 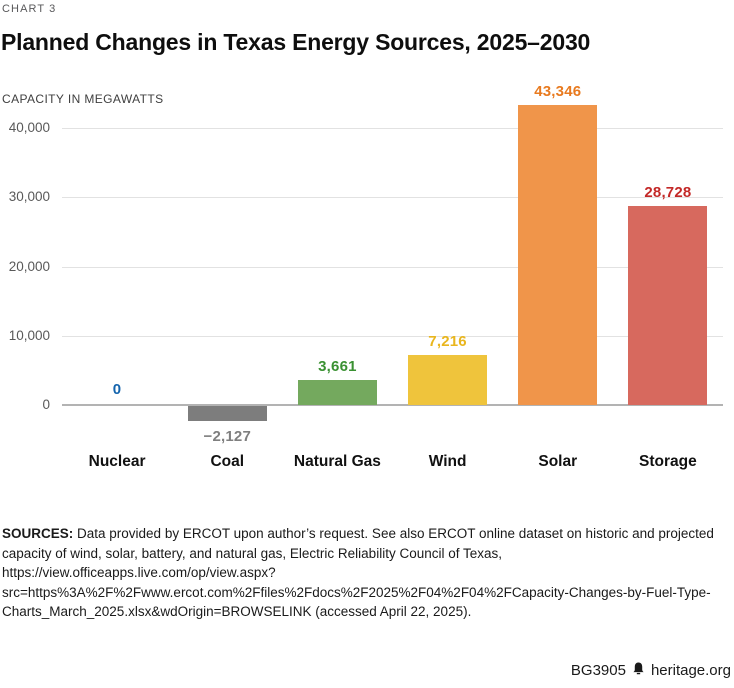 I want to click on y-tick-label: 30,000, so click(x=29, y=197).